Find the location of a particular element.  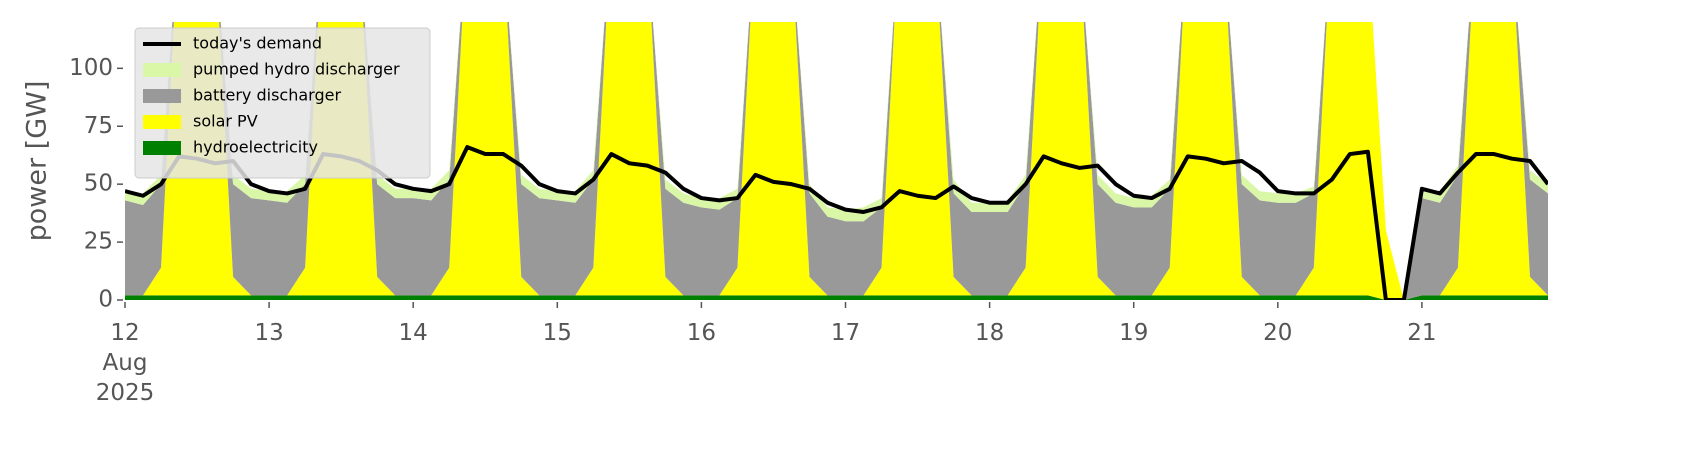

x-tick-label: 18 is located at coordinates (989, 333).